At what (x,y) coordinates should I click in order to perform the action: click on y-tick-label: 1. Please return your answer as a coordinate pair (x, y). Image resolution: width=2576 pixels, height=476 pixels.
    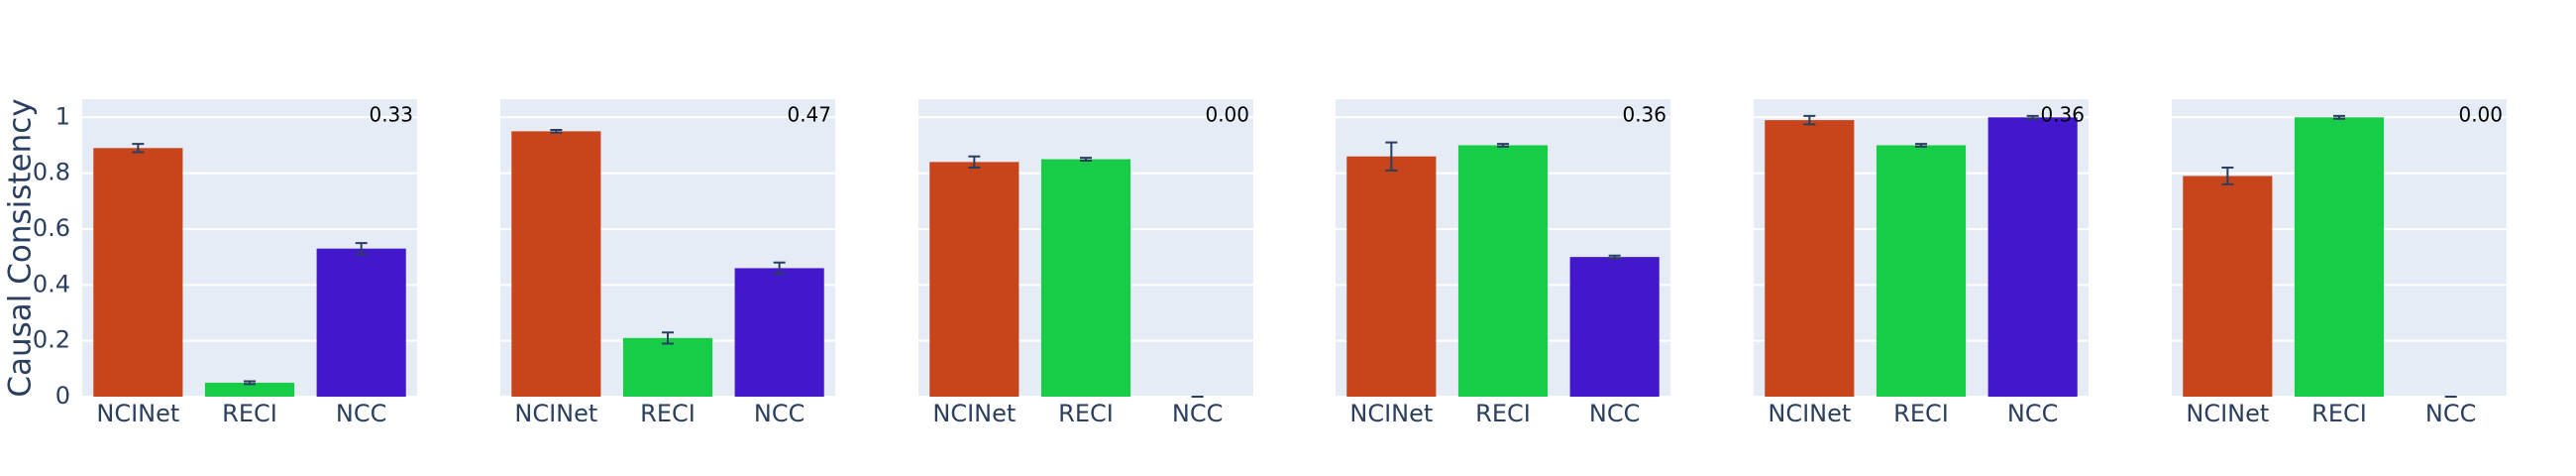
    Looking at the image, I should click on (62, 116).